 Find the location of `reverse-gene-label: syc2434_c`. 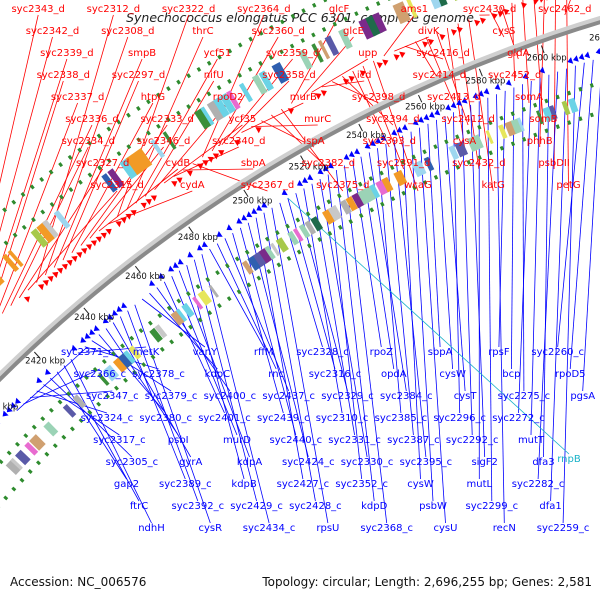

reverse-gene-label: syc2434_c is located at coordinates (269, 528).